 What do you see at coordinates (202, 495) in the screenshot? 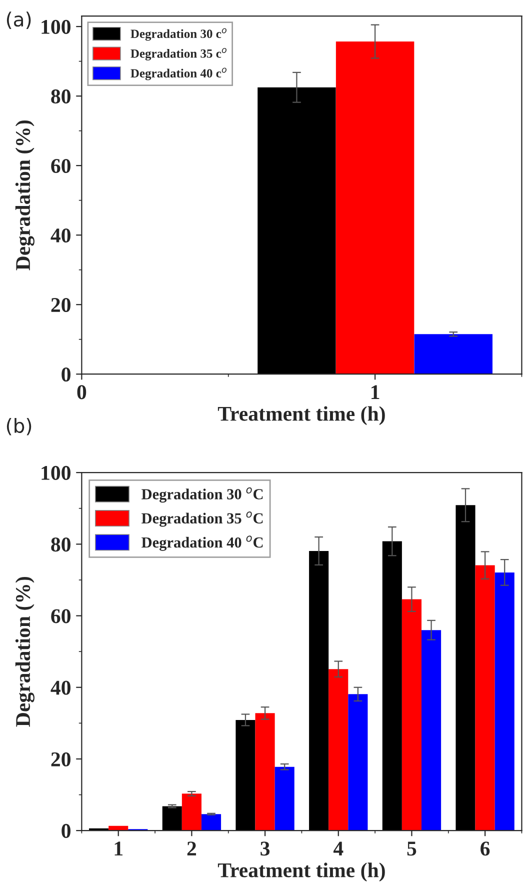
I see `legend-label: Degradation 30 $^{o}$C` at bounding box center [202, 495].